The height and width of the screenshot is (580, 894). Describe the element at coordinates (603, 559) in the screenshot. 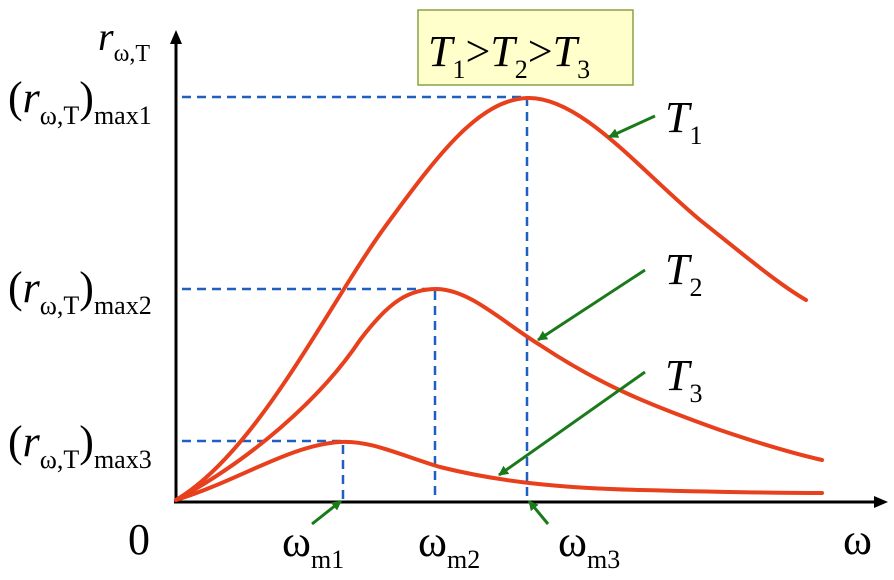

I see `subscript: m3` at that location.